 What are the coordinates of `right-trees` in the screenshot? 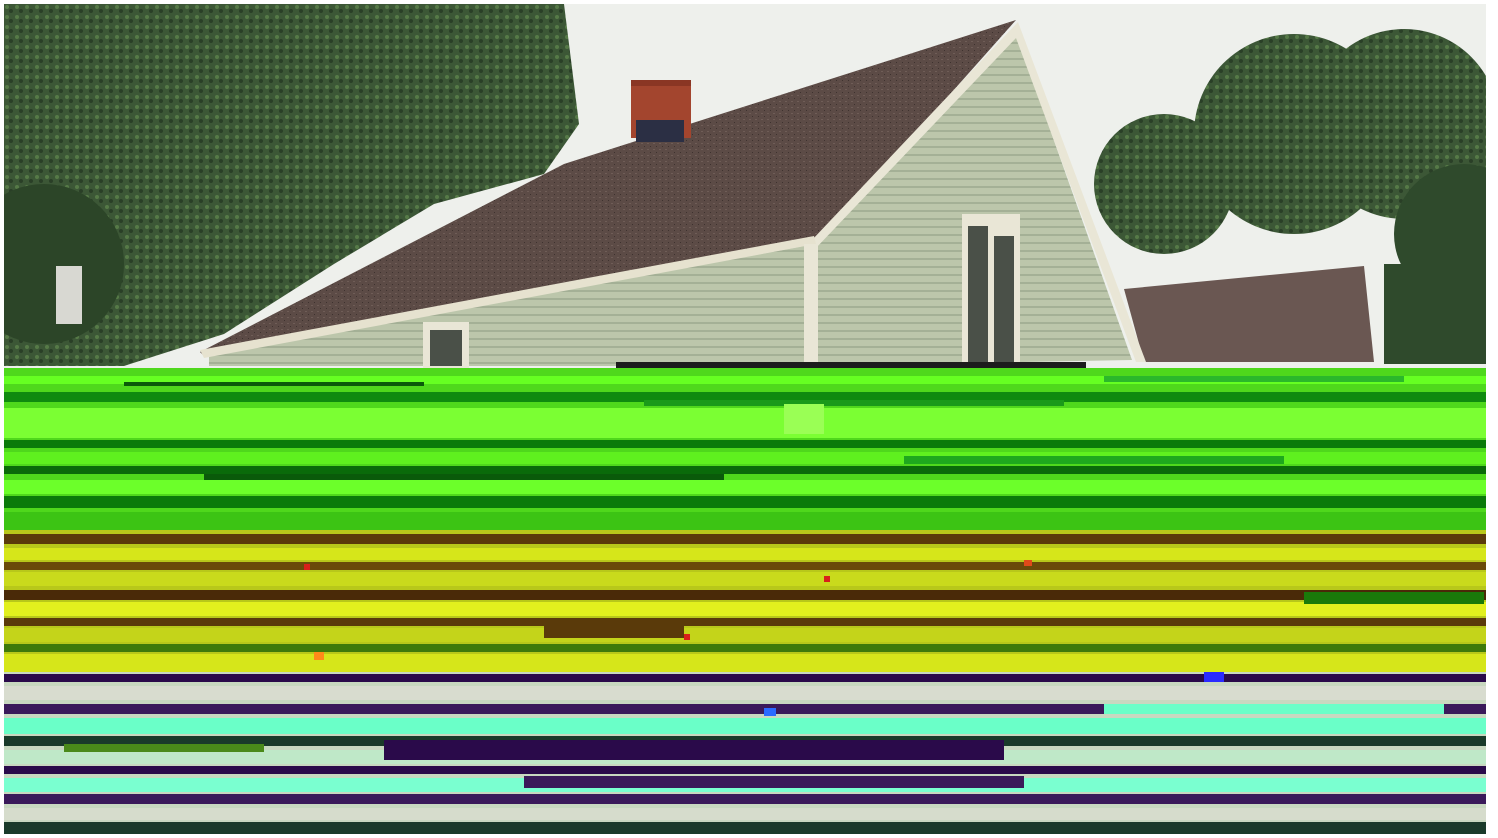 It's located at (1290, 196).